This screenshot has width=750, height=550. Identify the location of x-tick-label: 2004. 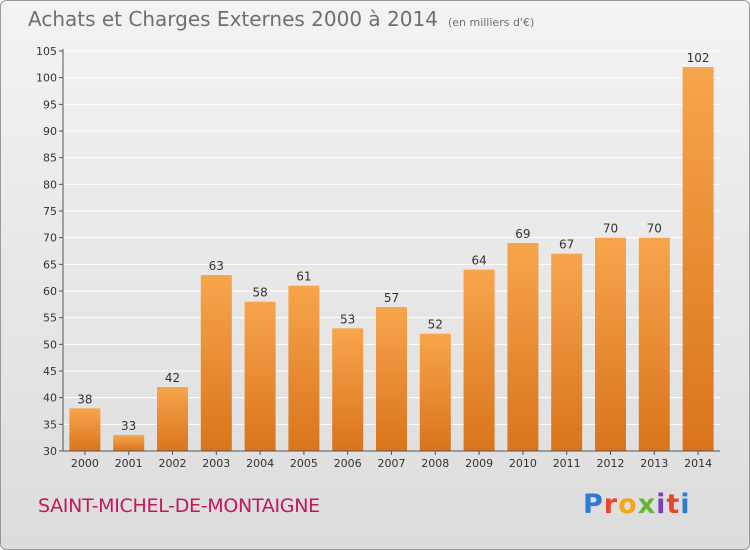
(260, 463).